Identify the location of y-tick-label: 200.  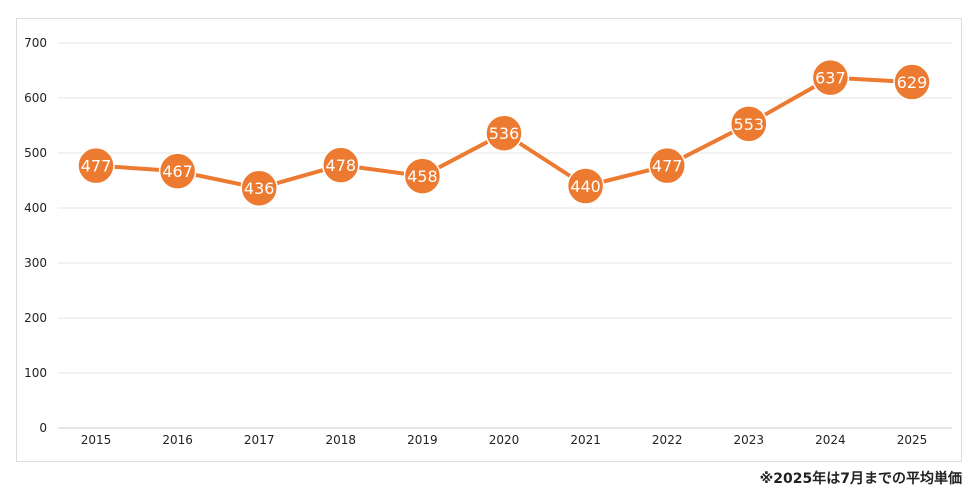
(35, 318).